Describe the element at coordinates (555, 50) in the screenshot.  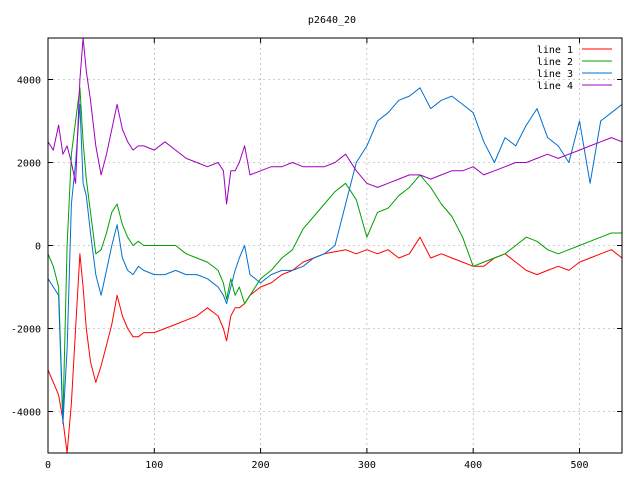
I see `legend-label-1: line 1` at that location.